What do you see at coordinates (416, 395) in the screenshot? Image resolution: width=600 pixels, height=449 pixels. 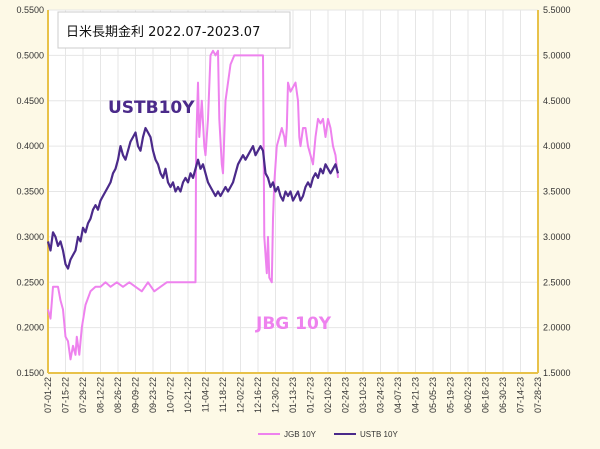 I see `x-tick-label: 04-21-23` at bounding box center [416, 395].